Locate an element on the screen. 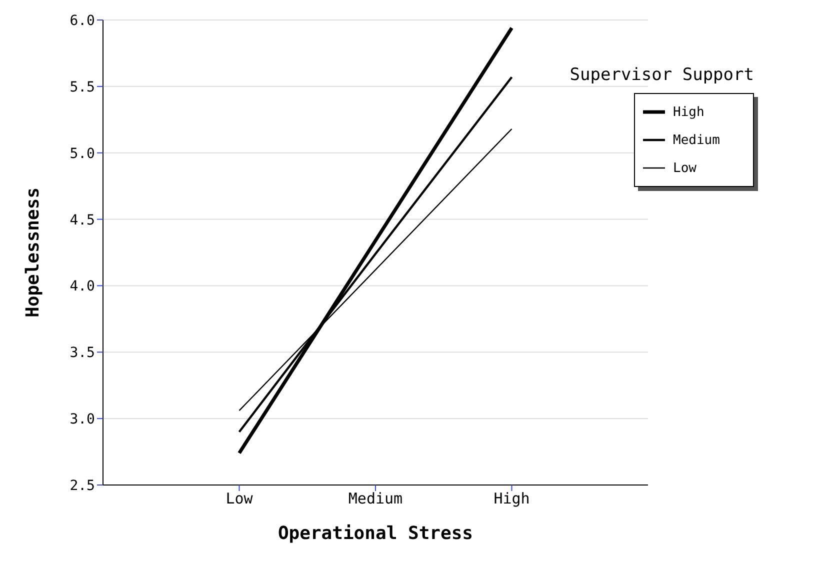  y-tick-label: 3.5 is located at coordinates (82, 353).